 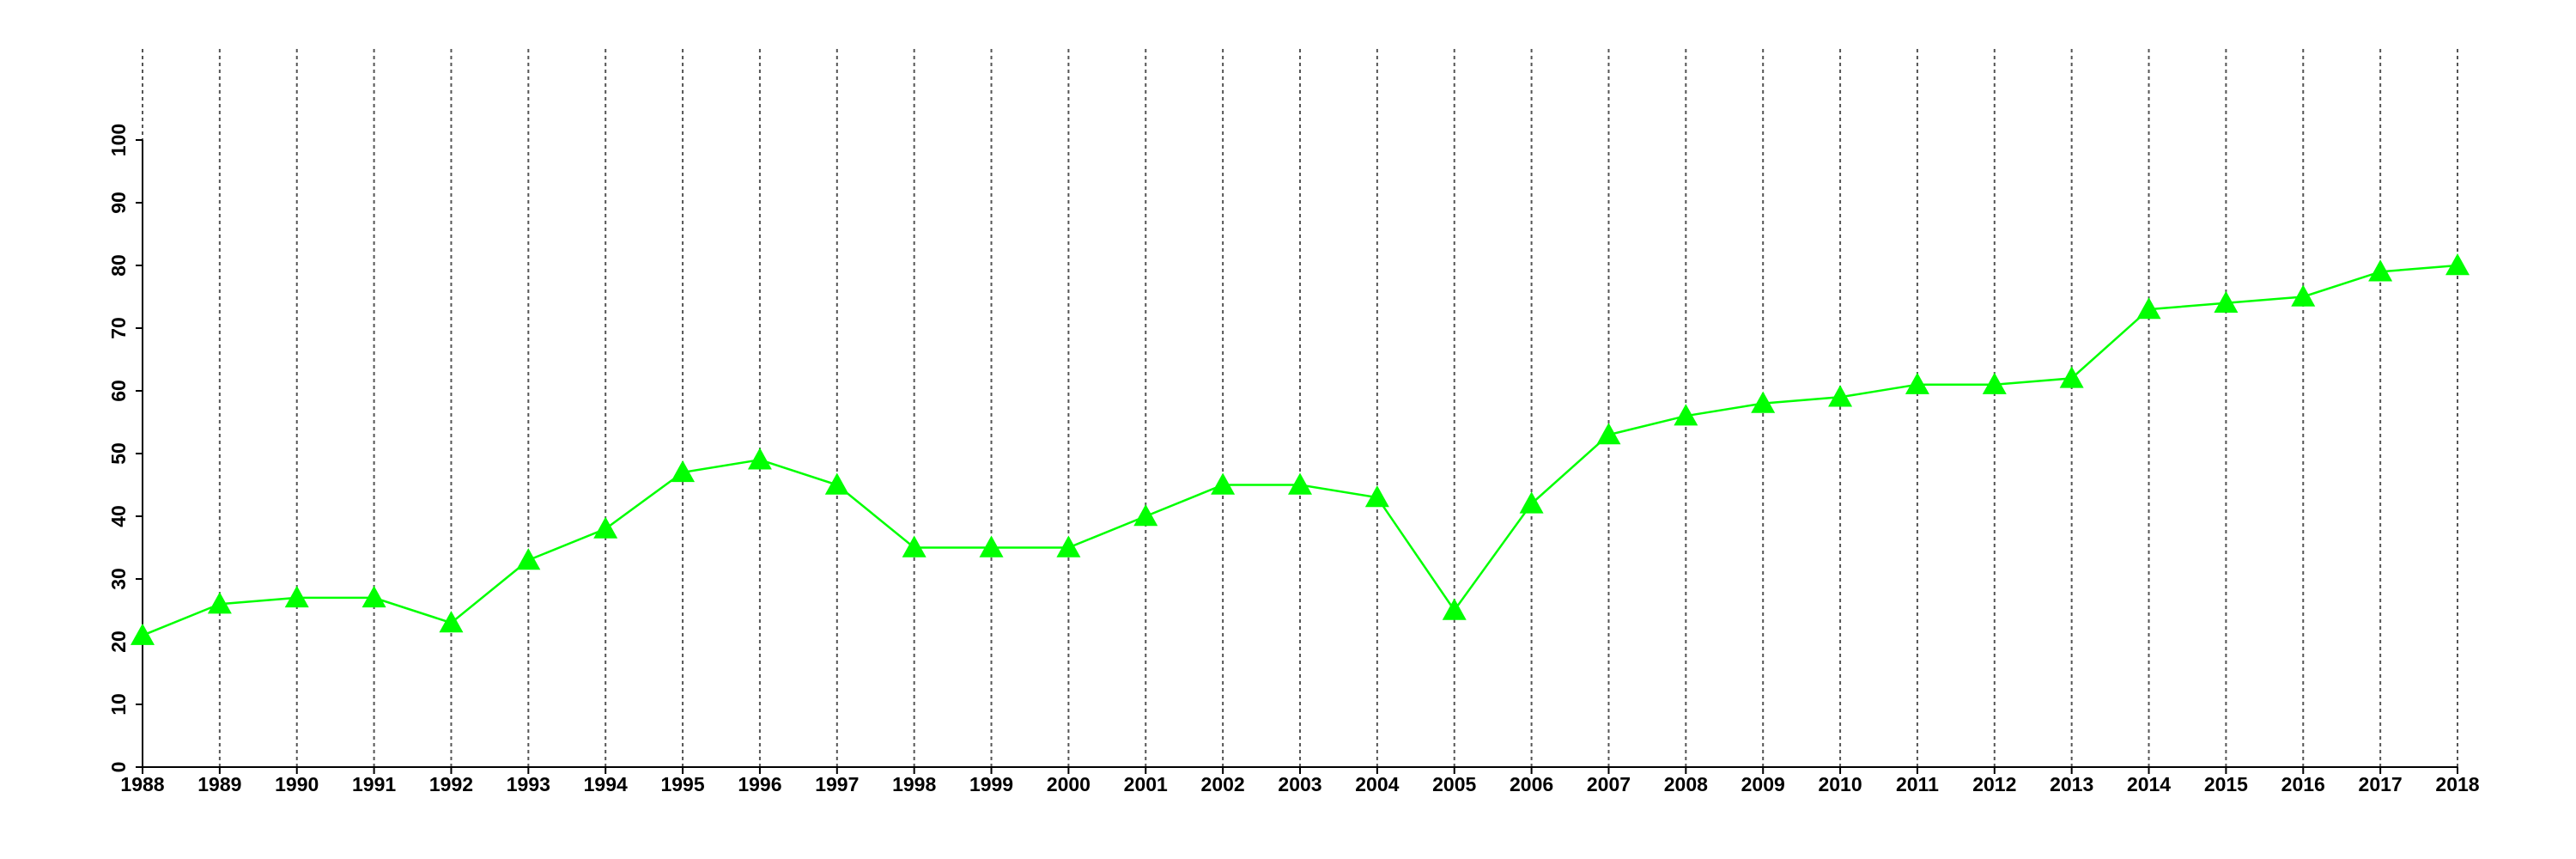 I want to click on x-tick-label: 1995, so click(x=682, y=784).